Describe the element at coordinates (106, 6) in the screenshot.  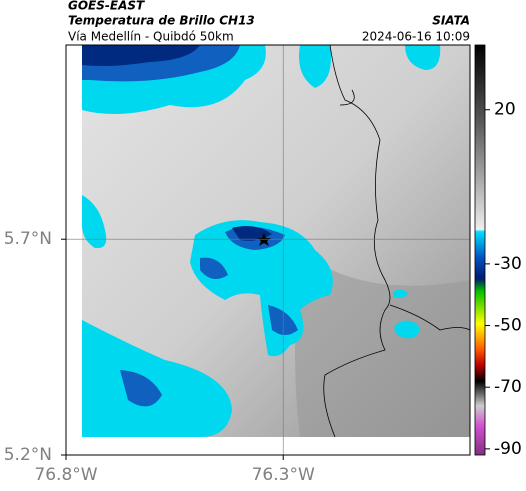
I see `source: GOES-EAST` at that location.